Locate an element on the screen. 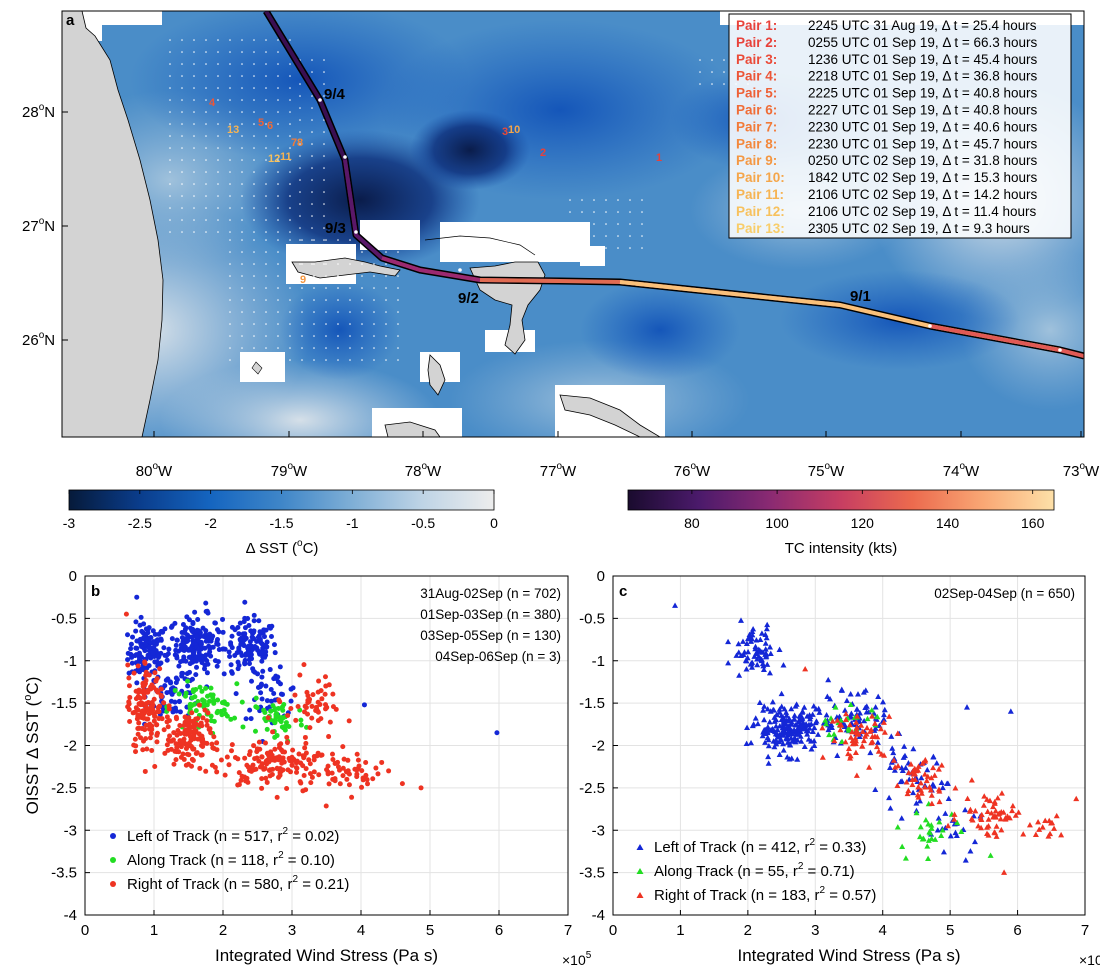 The height and width of the screenshot is (970, 1100). y-tick-label: -0.5 is located at coordinates (64, 618).